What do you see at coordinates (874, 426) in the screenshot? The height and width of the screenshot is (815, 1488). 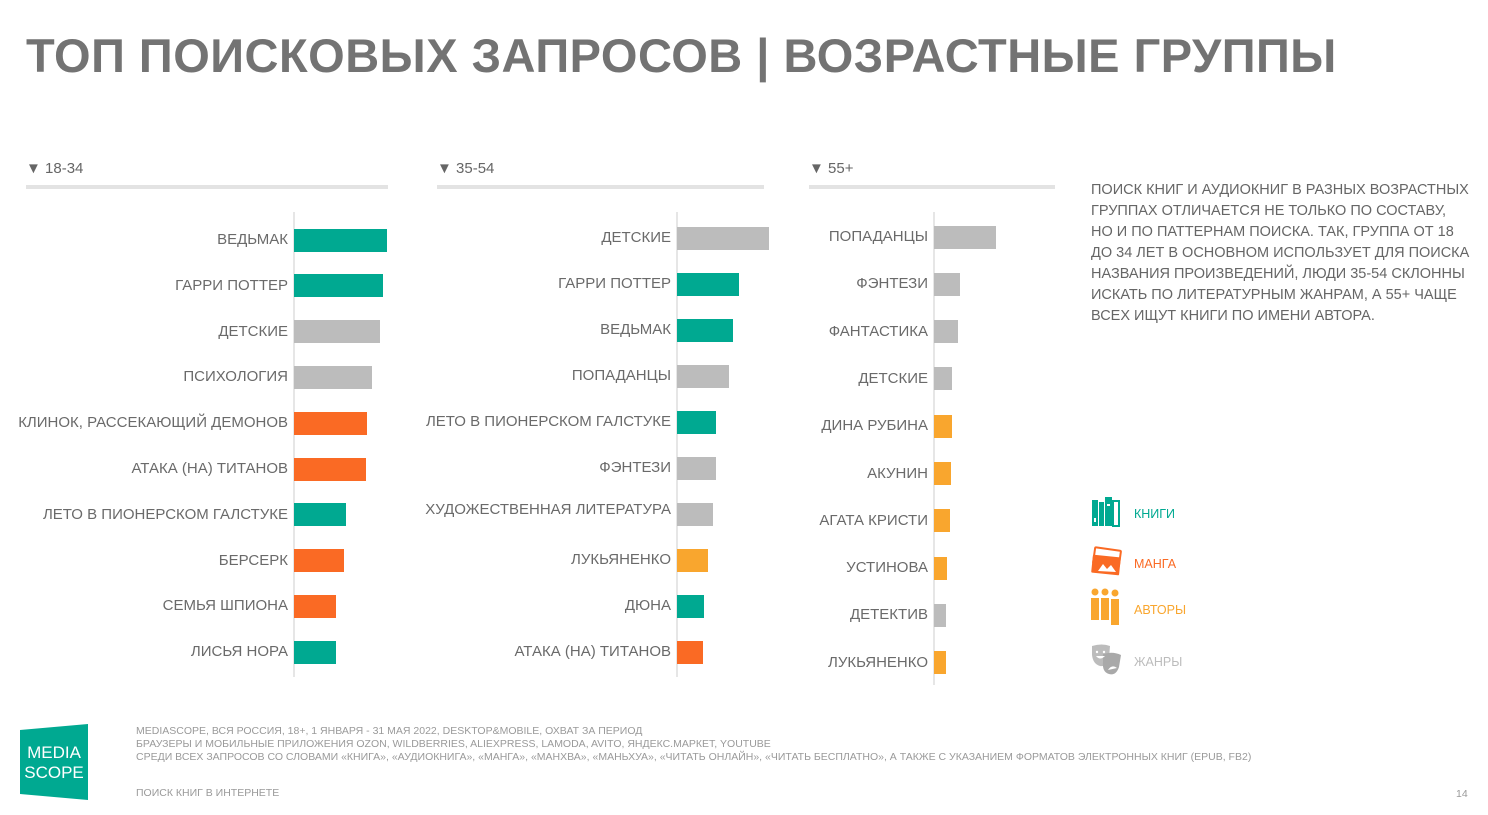 I see `category-label: ДИНА РУБИНА` at bounding box center [874, 426].